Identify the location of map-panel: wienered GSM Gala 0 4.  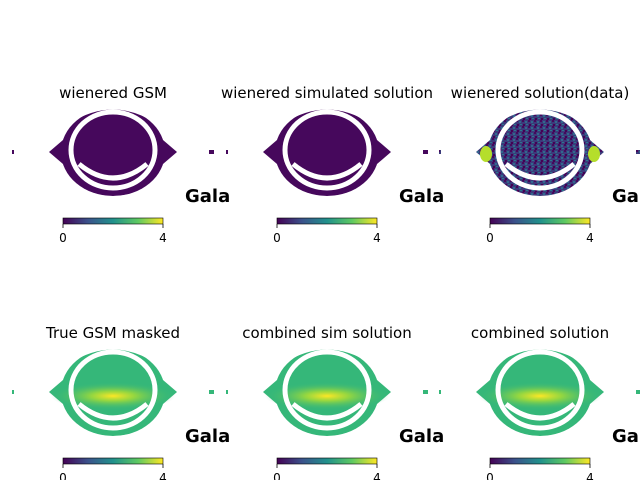
(121, 164).